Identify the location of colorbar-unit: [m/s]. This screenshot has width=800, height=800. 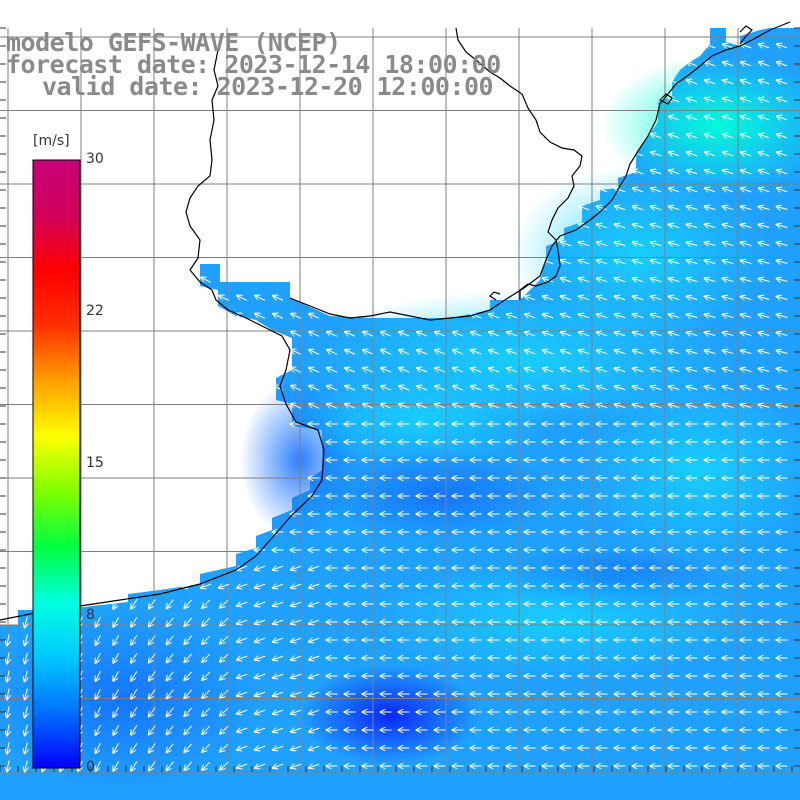
(51, 141).